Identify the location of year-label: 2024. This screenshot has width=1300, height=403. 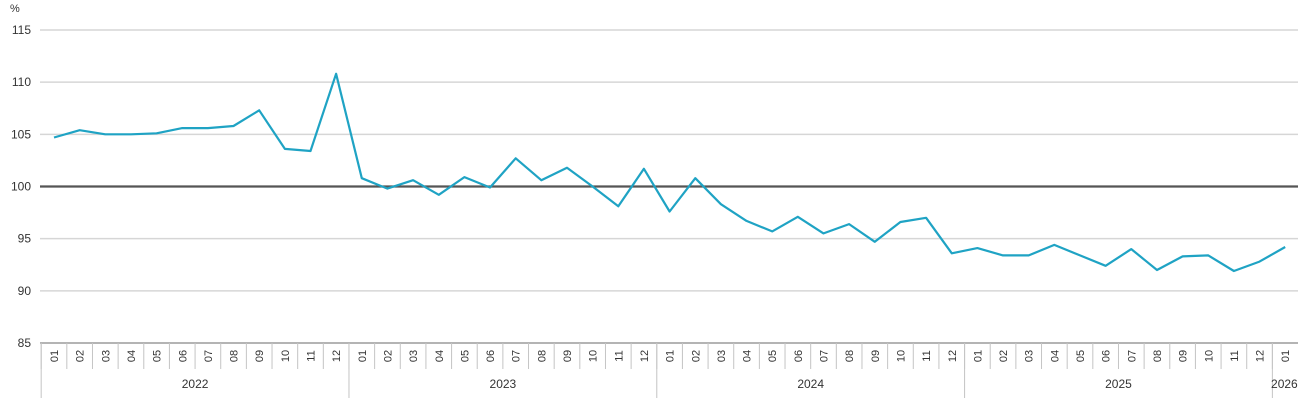
(810, 384).